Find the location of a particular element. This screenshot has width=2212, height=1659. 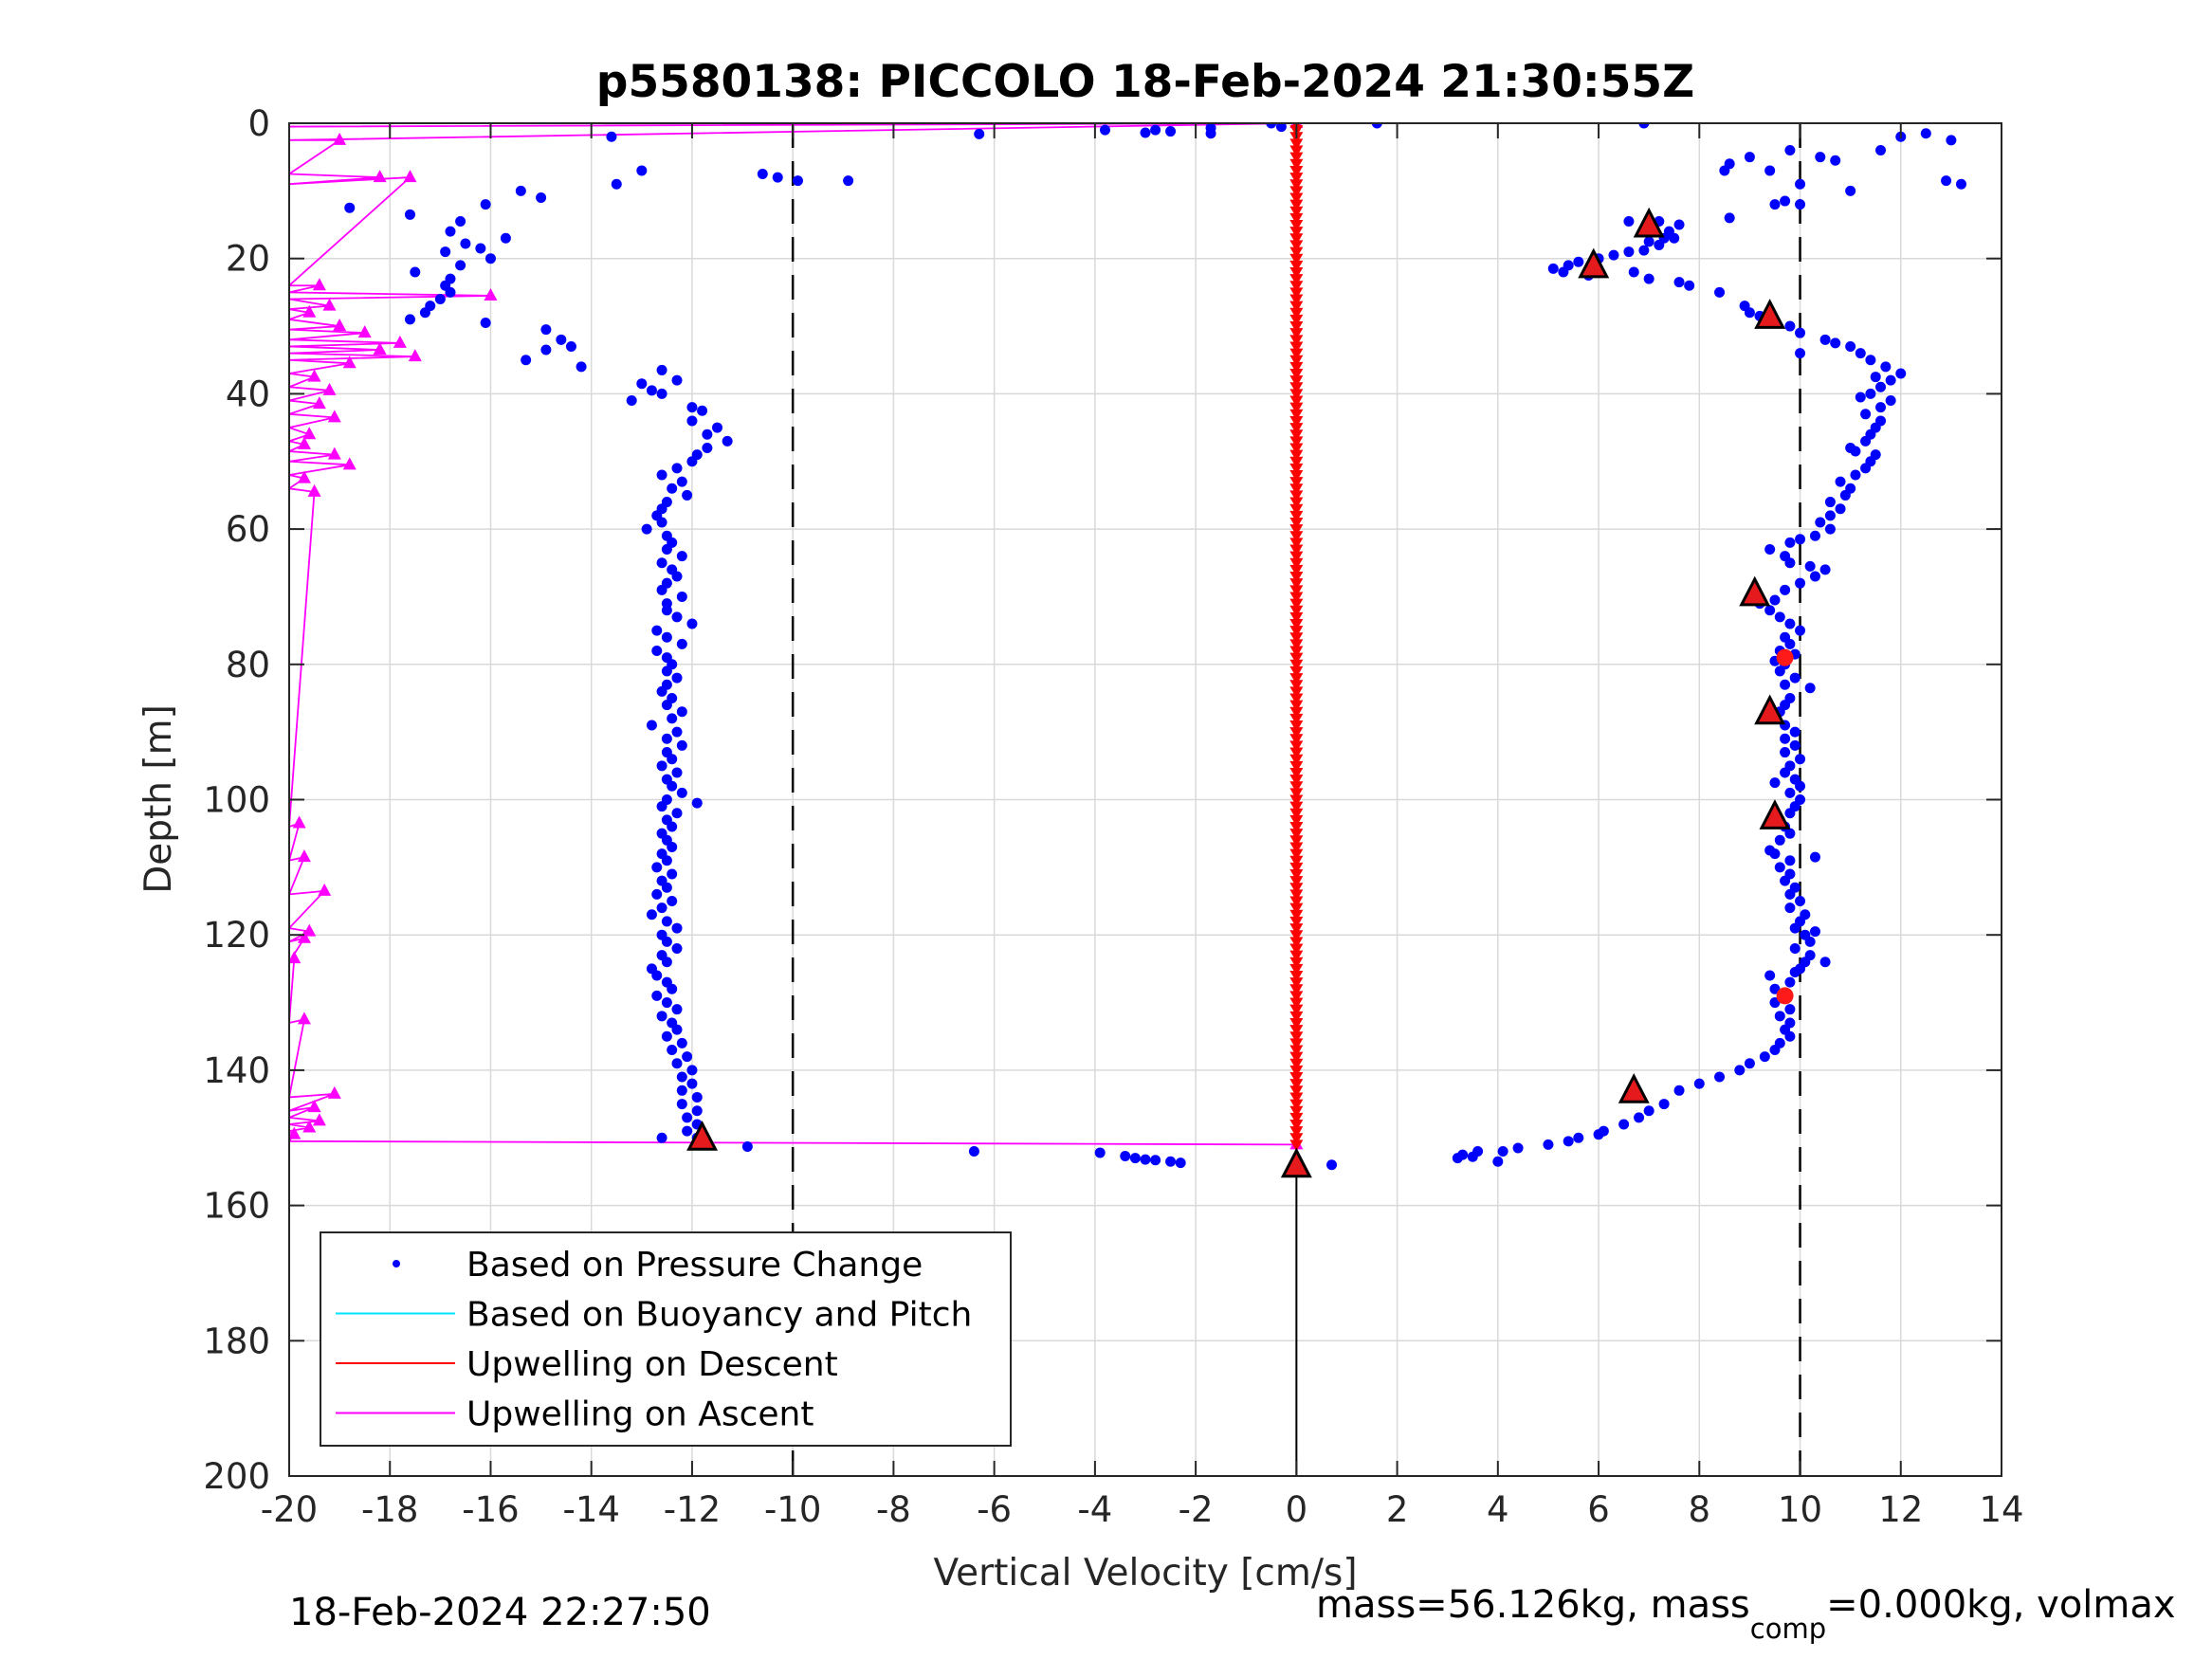

y-tick-label: 80 is located at coordinates (248, 665).